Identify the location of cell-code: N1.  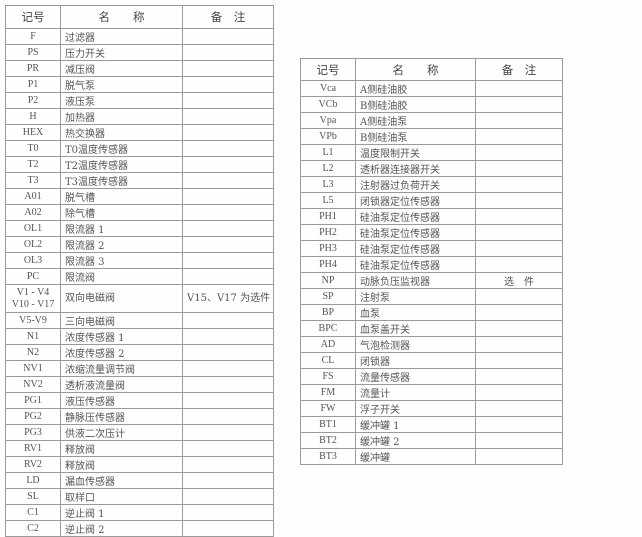
(33, 336).